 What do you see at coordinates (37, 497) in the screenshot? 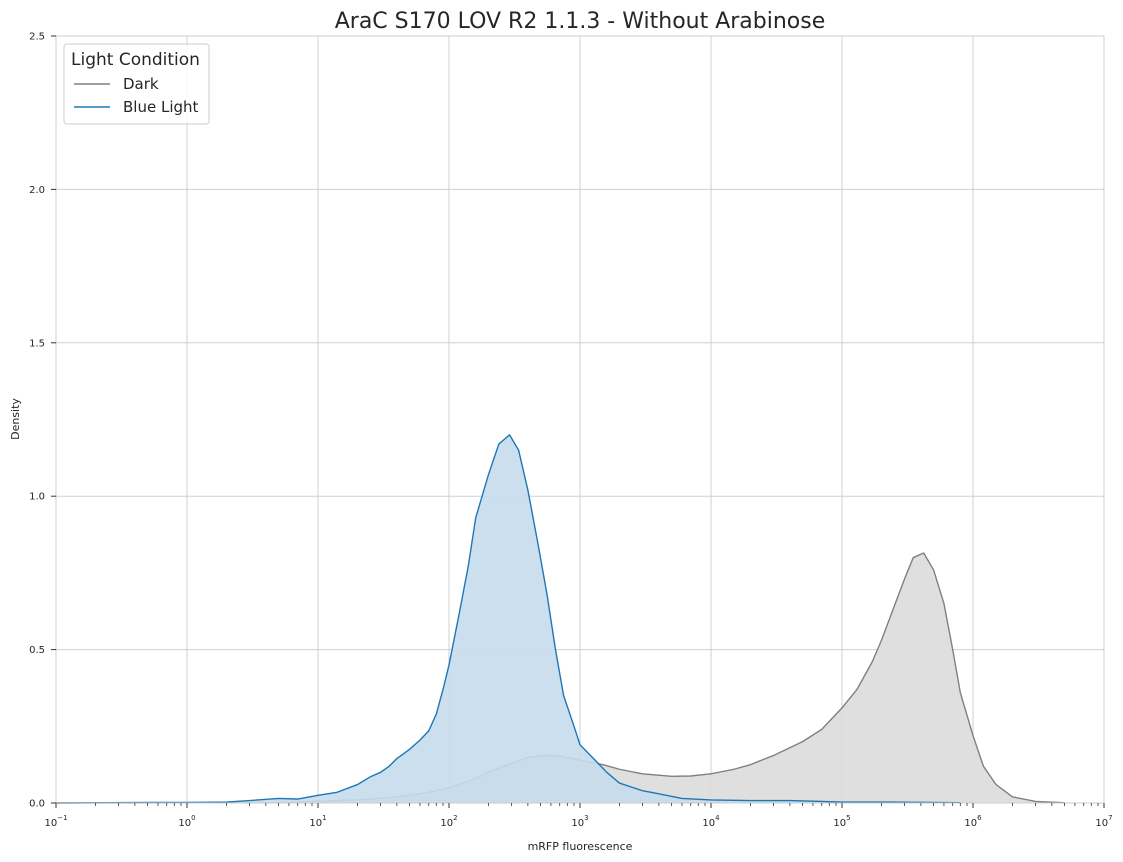
I see `y-tick-label: 1.0` at bounding box center [37, 497].